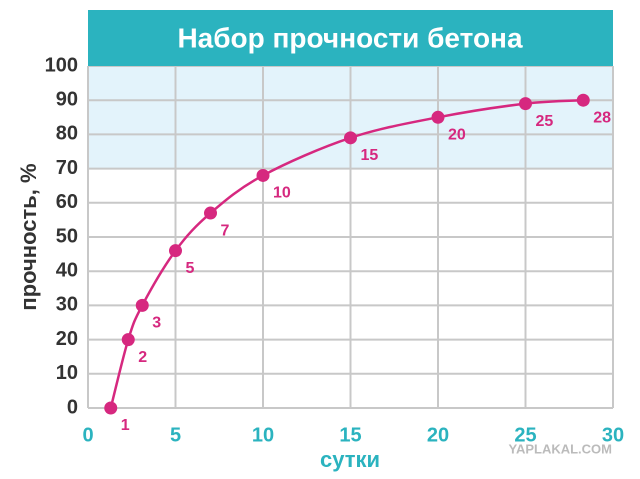 This screenshot has width=640, height=479. Describe the element at coordinates (67, 168) in the screenshot. I see `y-tick-label: 70` at that location.